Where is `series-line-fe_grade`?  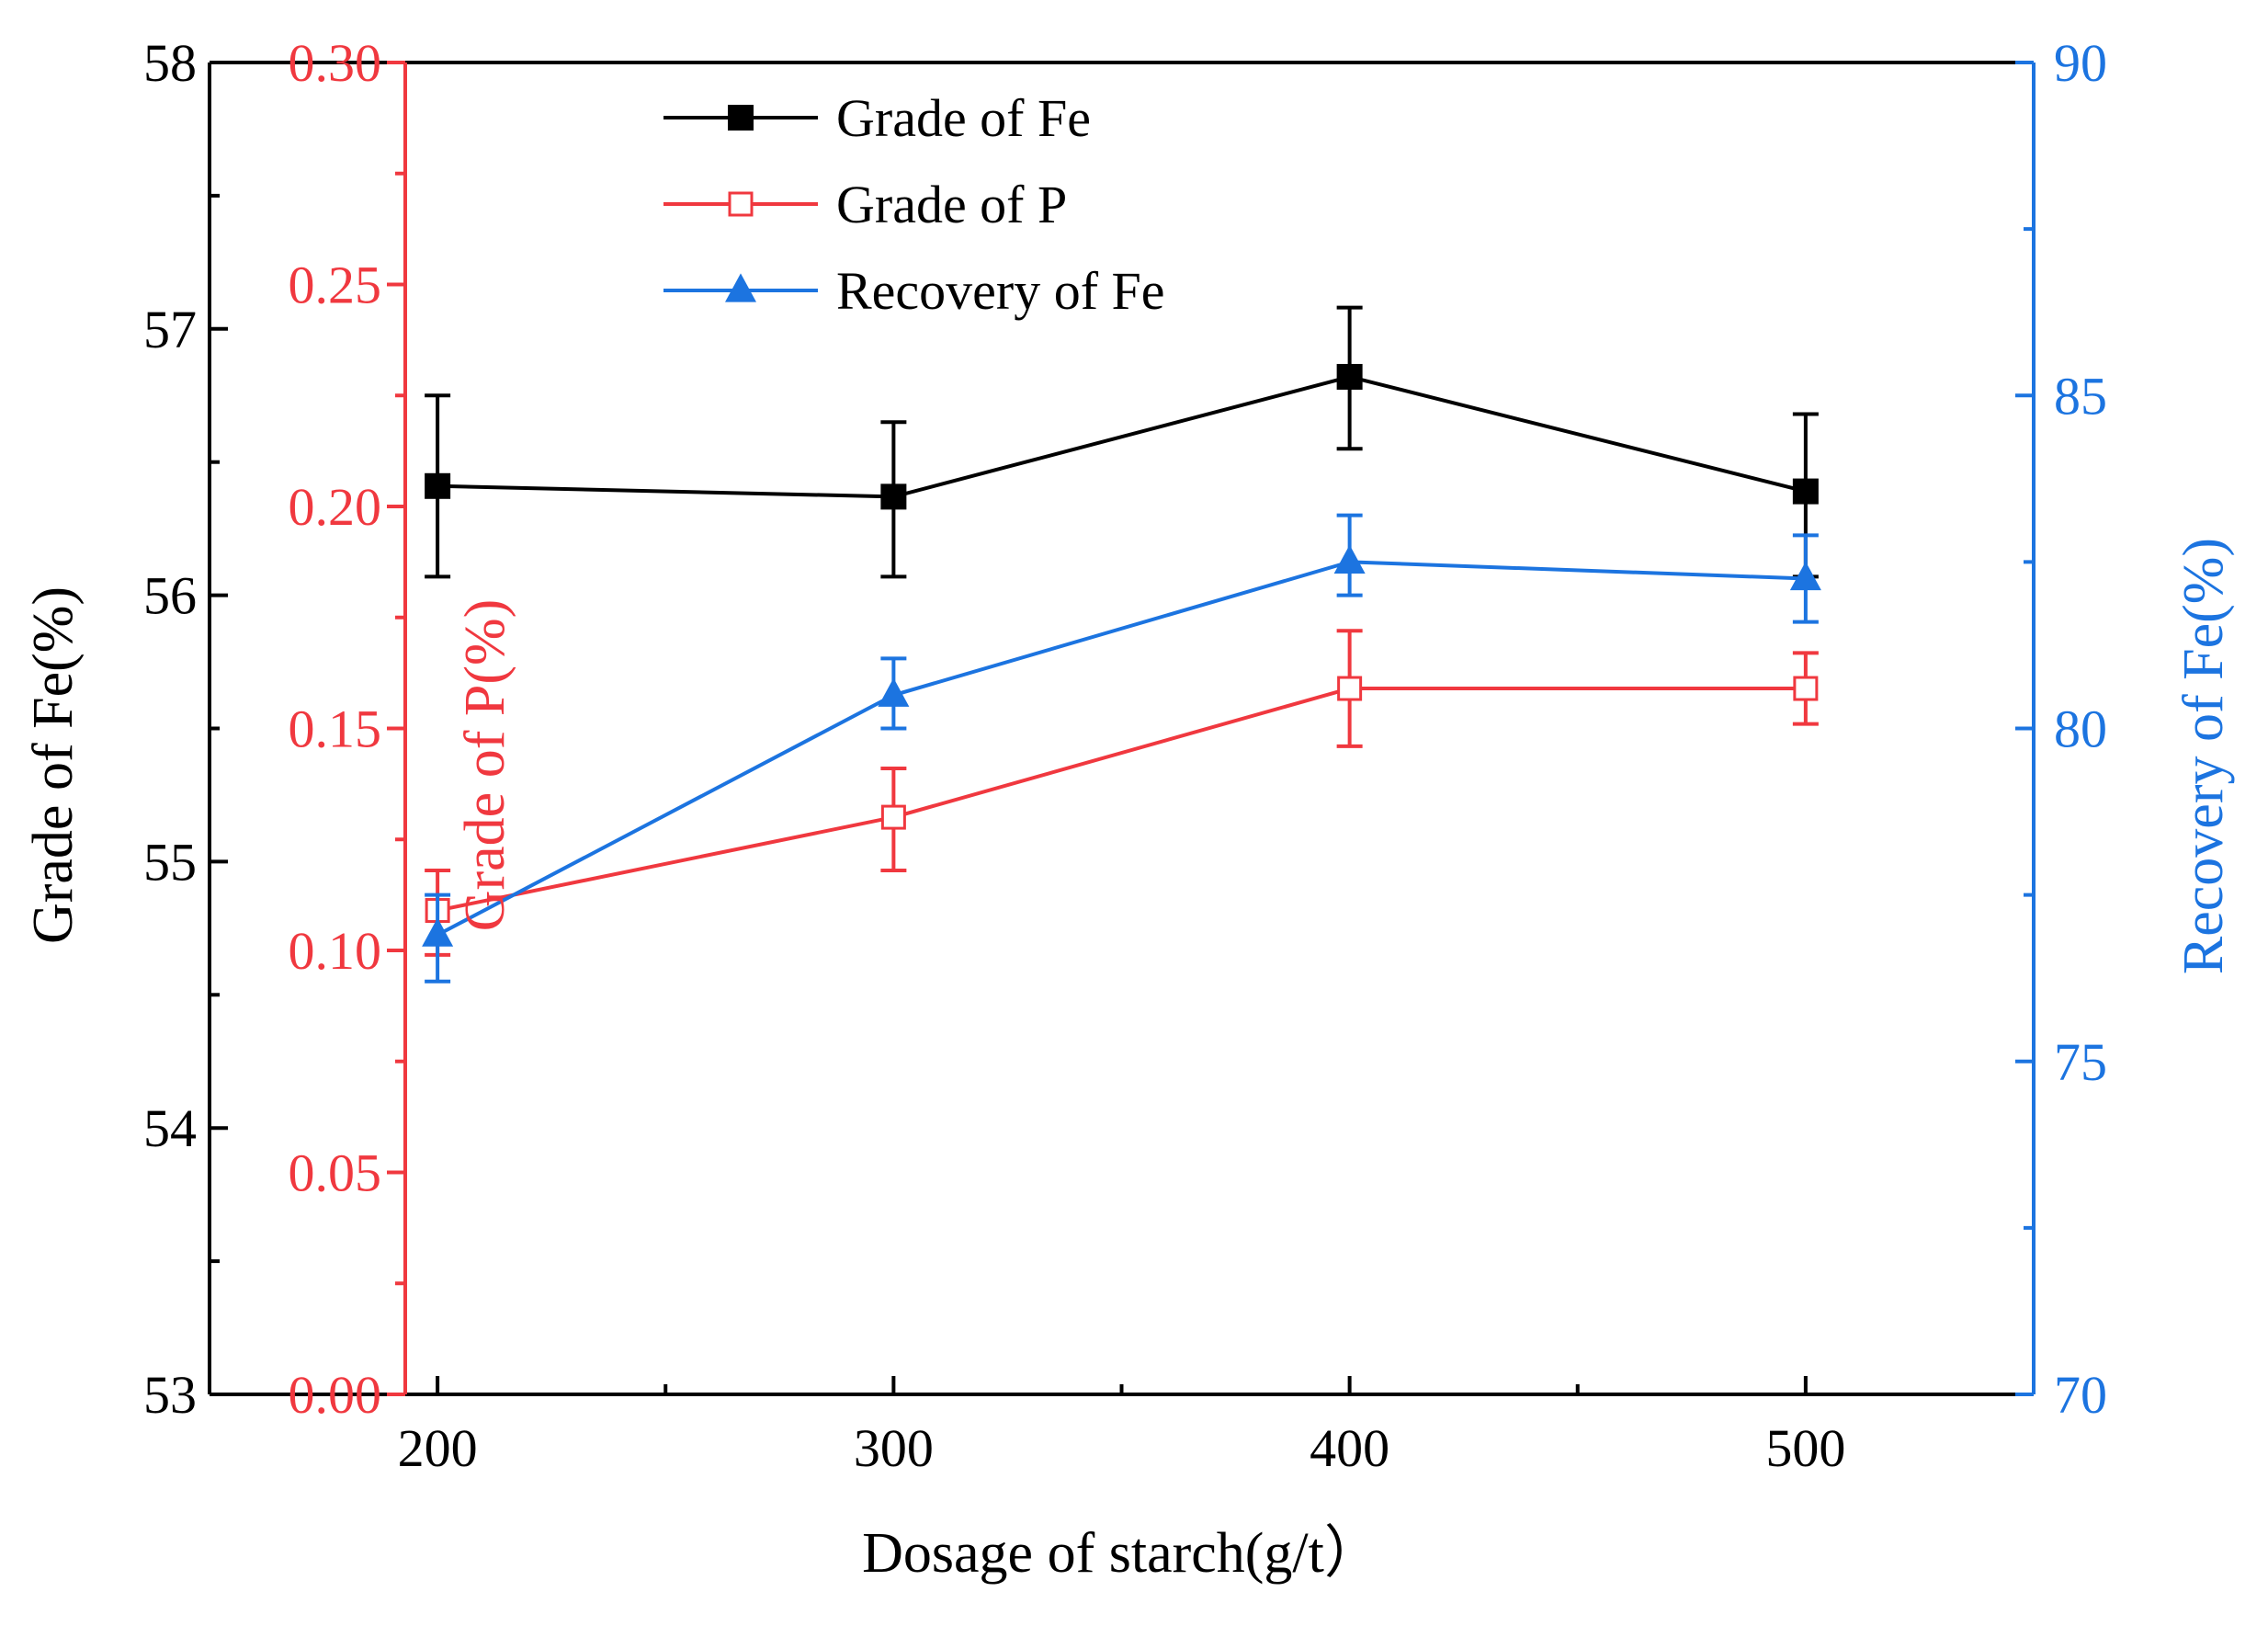
series-line-fe_grade is located at coordinates (1122, 436).